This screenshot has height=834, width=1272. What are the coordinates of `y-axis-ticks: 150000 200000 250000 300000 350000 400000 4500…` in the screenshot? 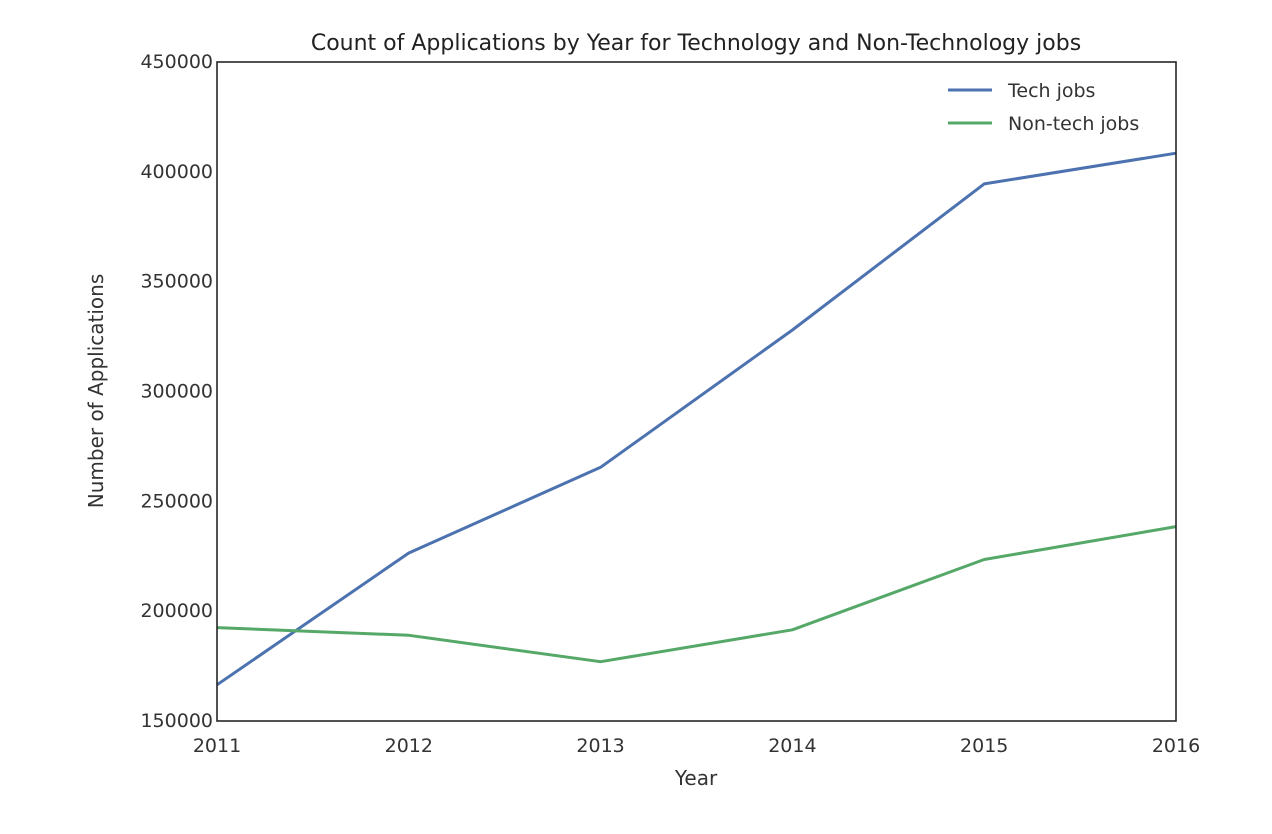 It's located at (176, 391).